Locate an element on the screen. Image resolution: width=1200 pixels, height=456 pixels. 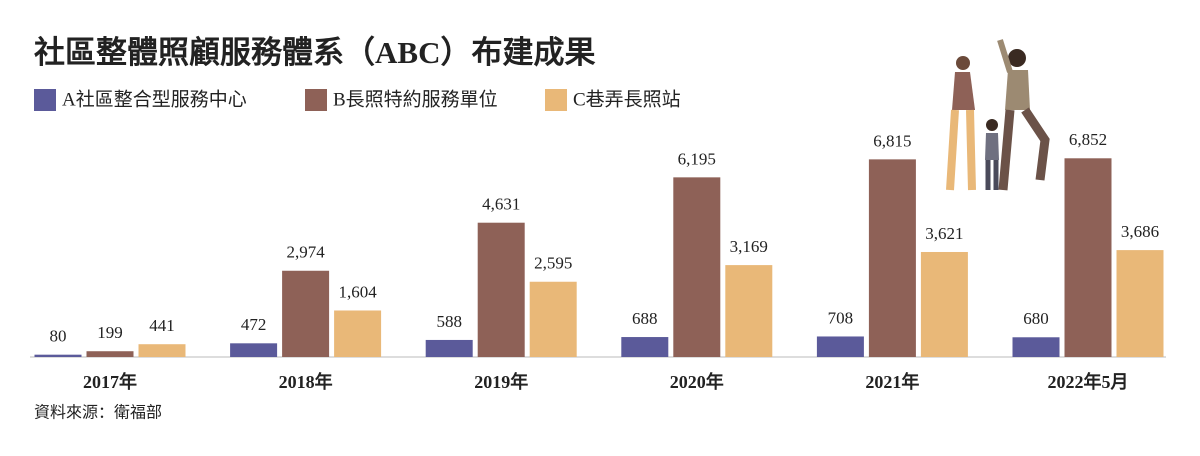
x-tick-label: 2020年 is located at coordinates (697, 381).